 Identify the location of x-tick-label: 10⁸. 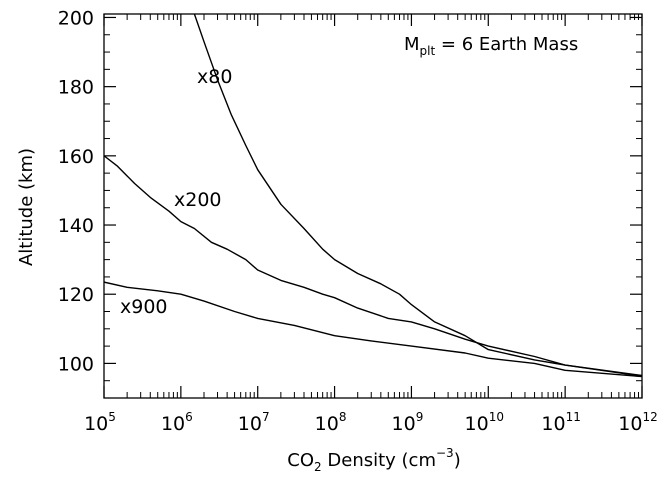
(331, 422).